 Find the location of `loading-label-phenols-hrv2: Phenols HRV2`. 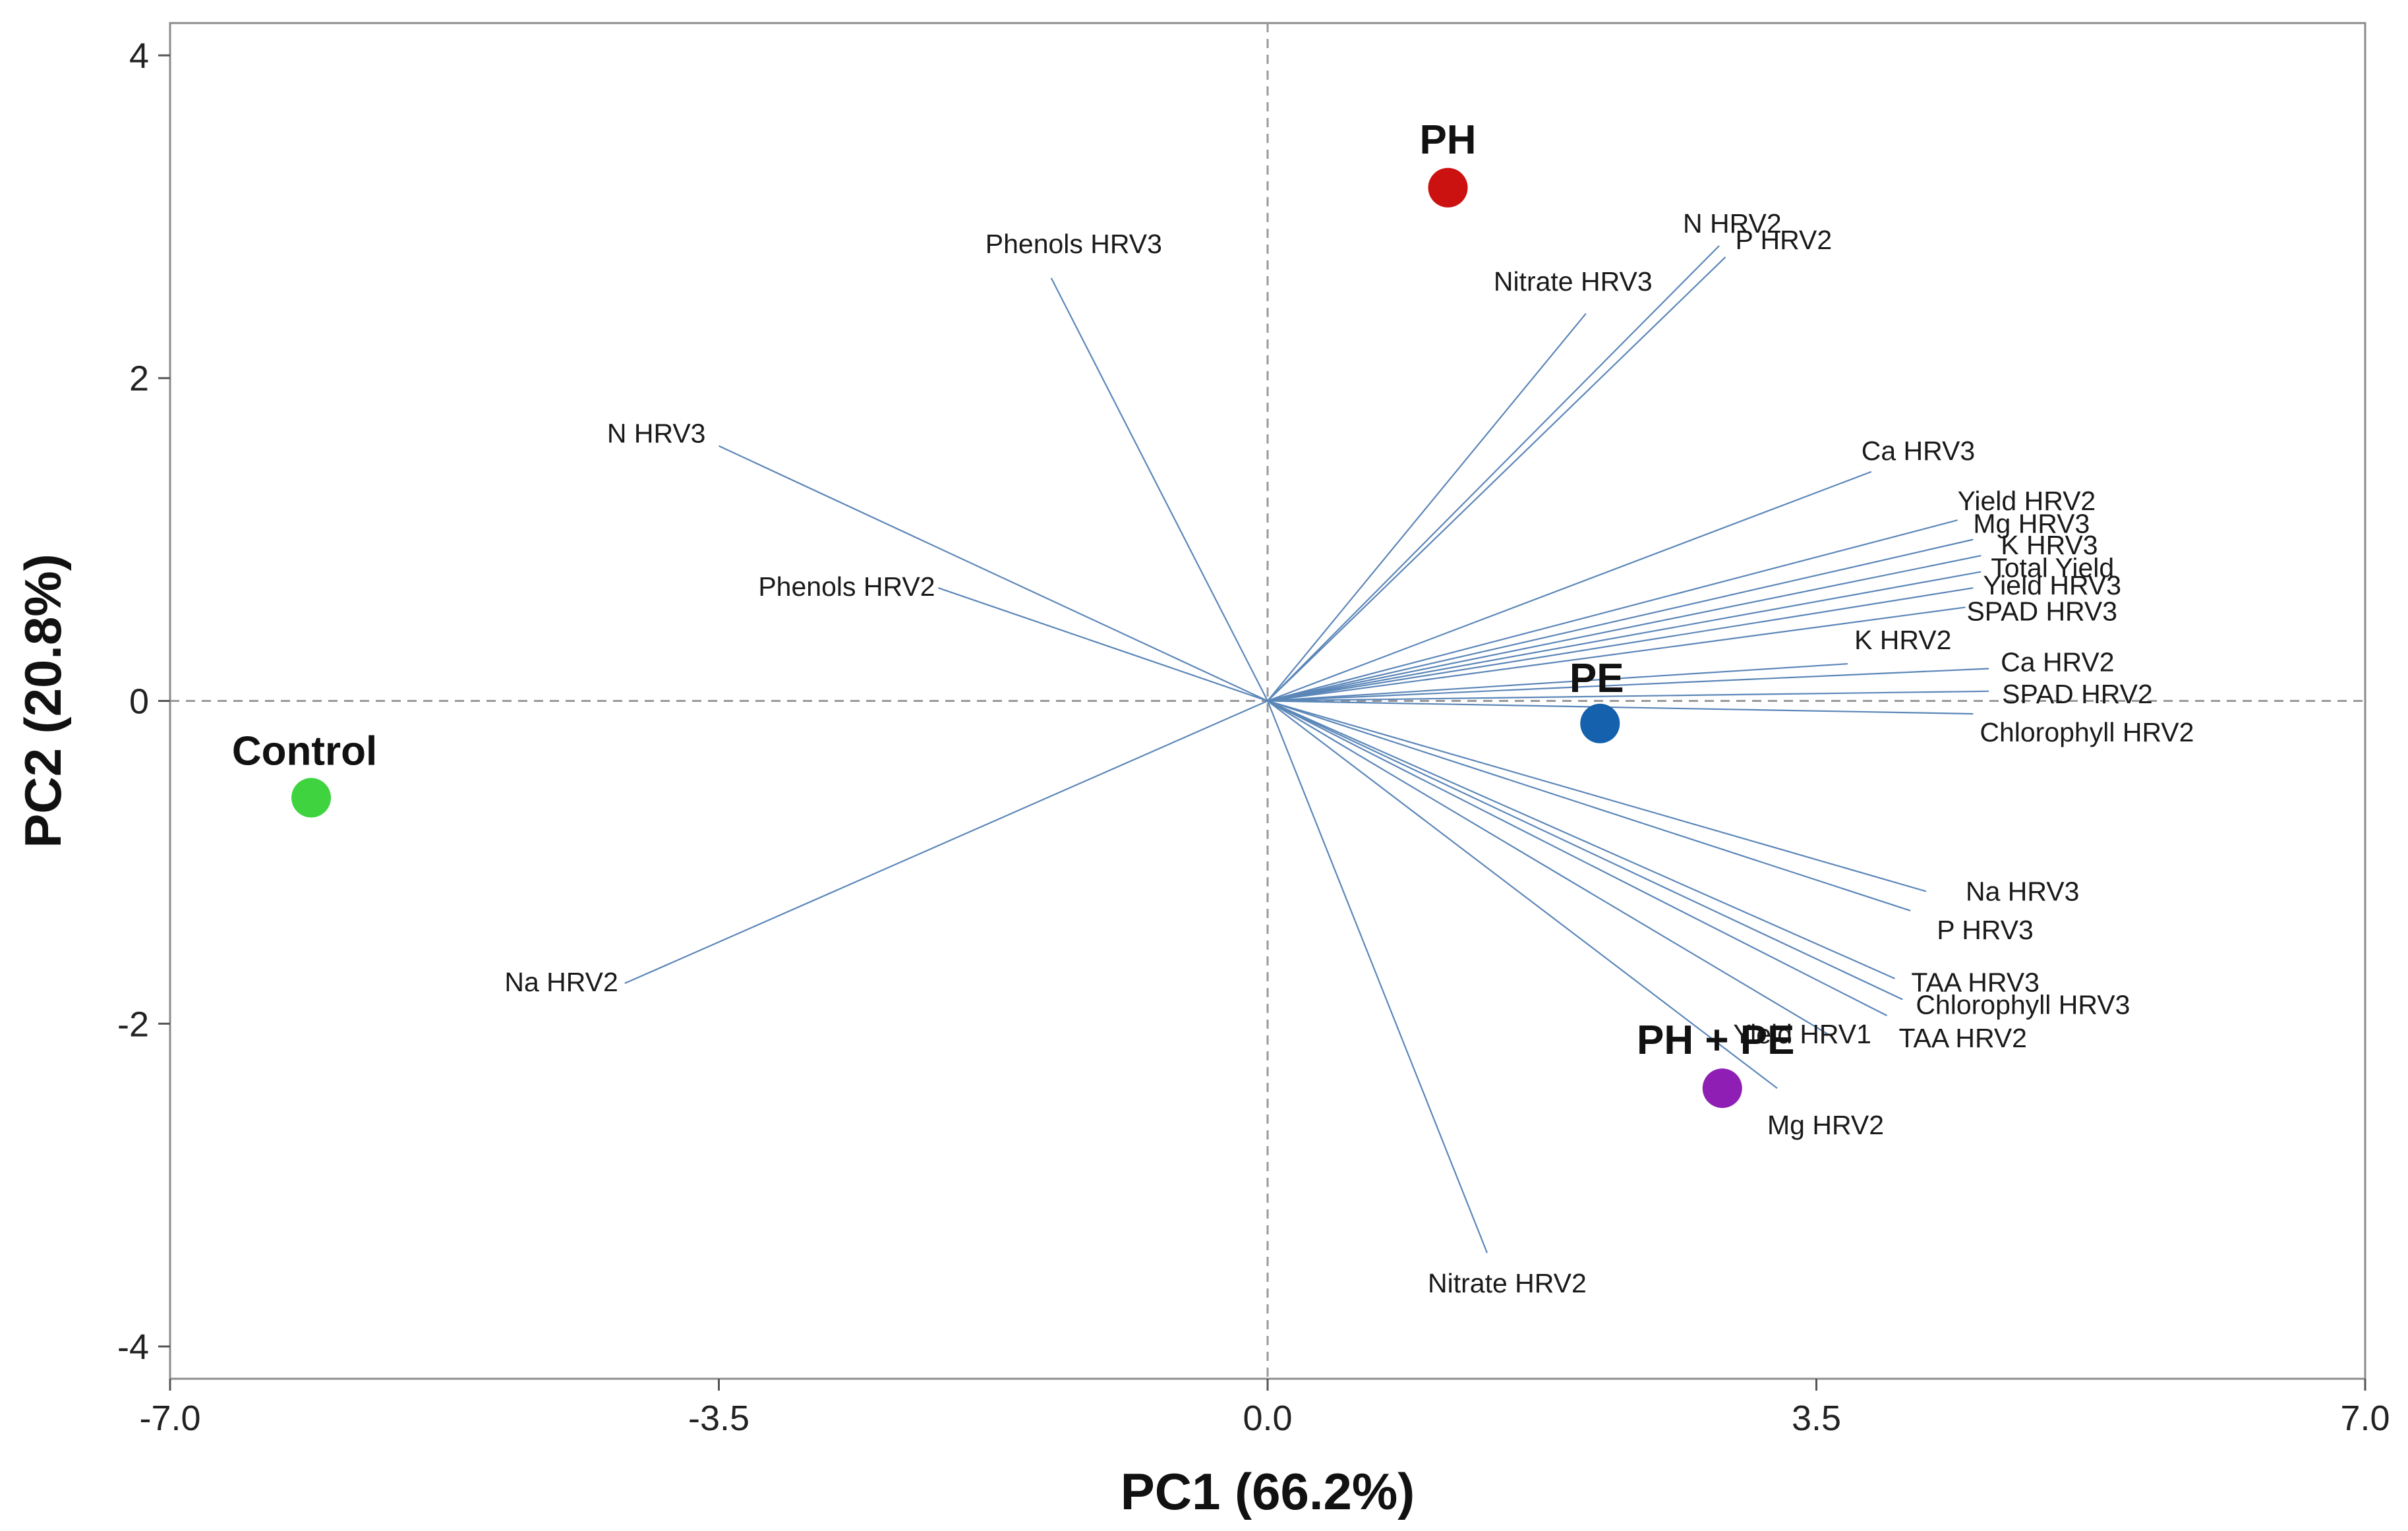

loading-label-phenols-hrv2: Phenols HRV2 is located at coordinates (846, 586).